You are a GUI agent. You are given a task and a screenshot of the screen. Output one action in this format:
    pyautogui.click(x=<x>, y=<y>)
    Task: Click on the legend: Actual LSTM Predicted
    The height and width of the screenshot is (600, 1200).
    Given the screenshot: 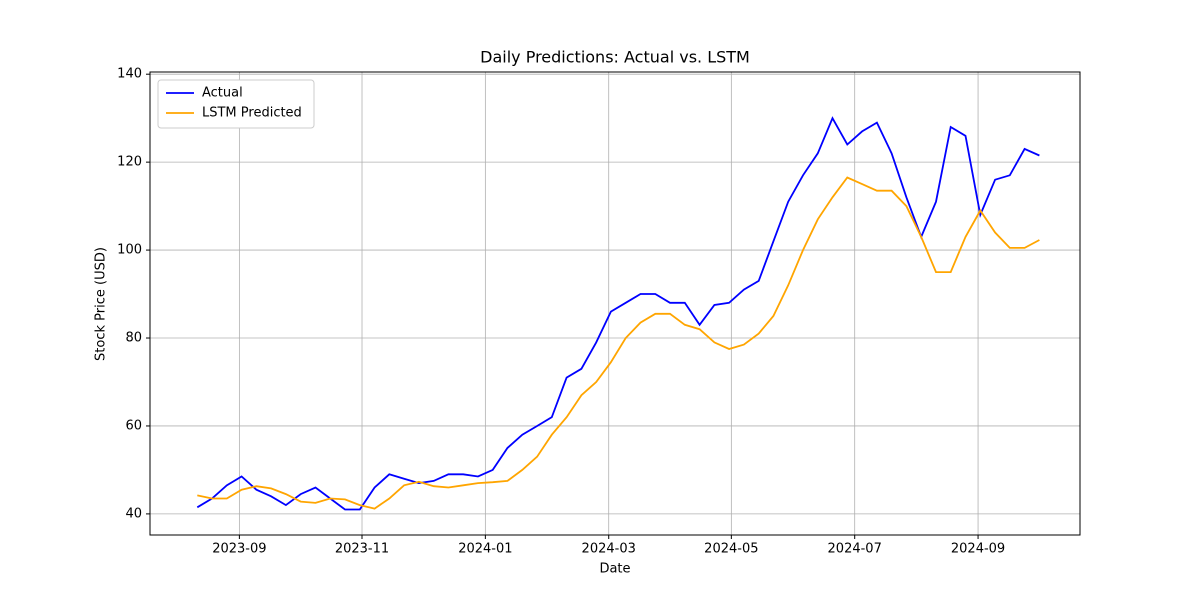 What is the action you would take?
    pyautogui.click(x=236, y=104)
    